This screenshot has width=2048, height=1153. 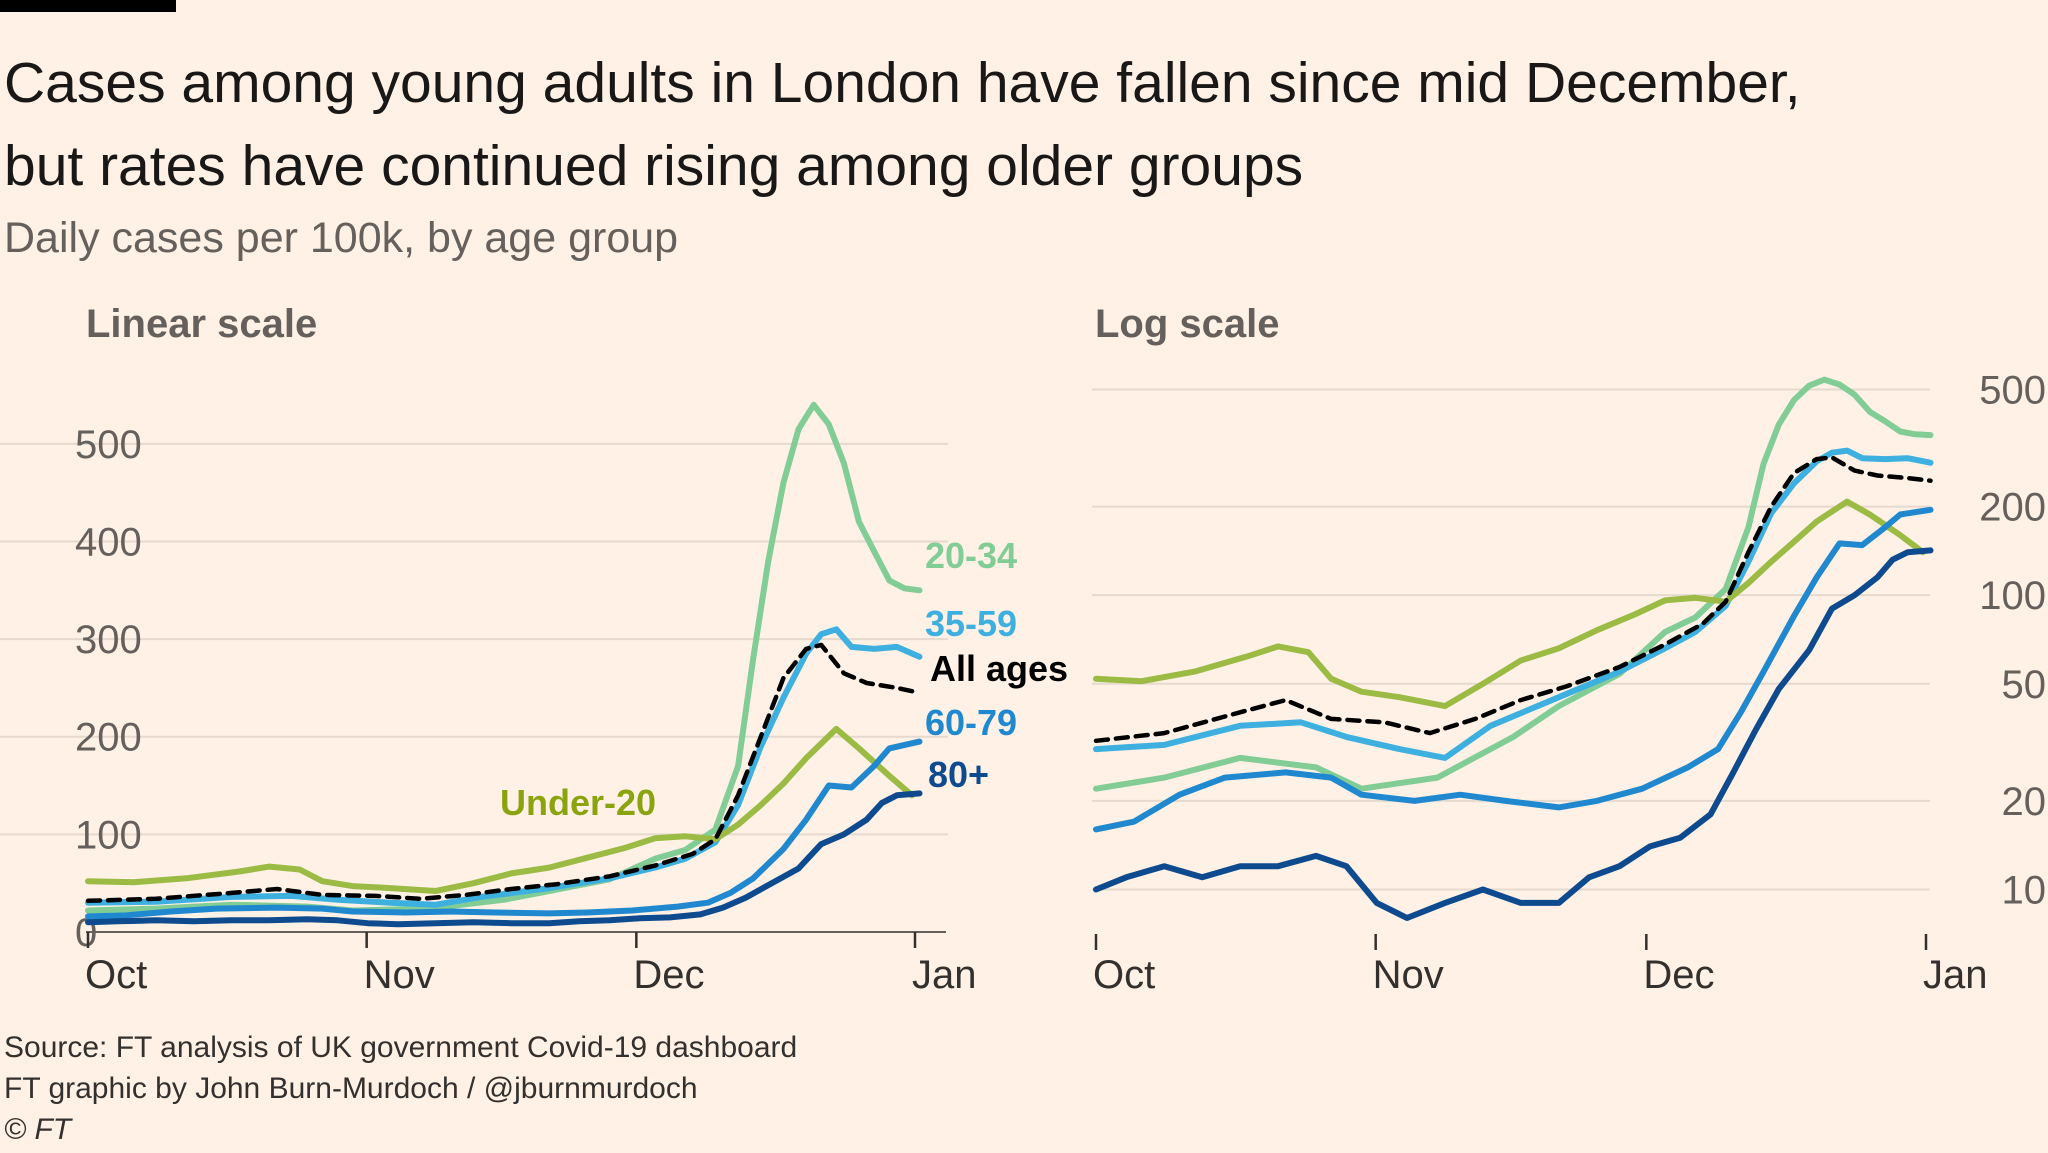 I want to click on y-tick-label-linear-500: 500, so click(x=108, y=445).